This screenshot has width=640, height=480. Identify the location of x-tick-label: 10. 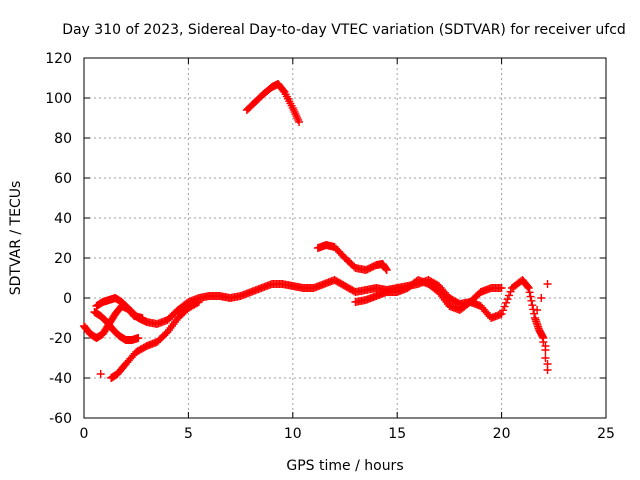
(293, 434).